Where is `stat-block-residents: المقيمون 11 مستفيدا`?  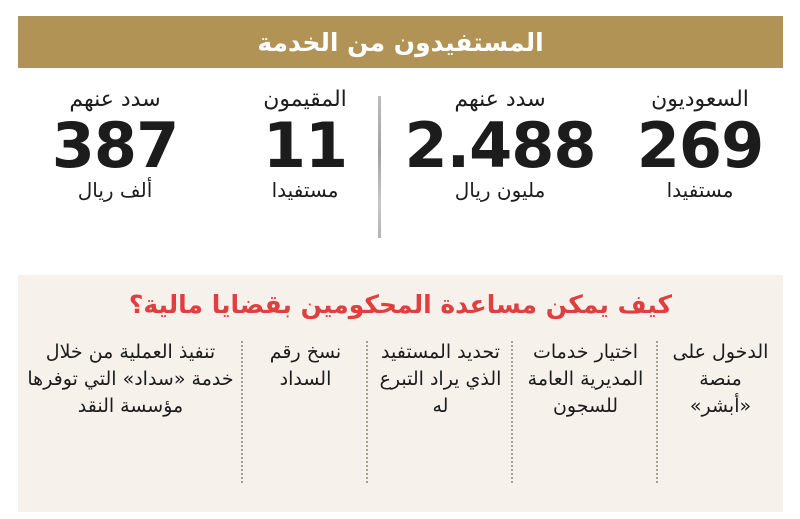
stat-block-residents: المقيمون 11 مستفيدا is located at coordinates (305, 145).